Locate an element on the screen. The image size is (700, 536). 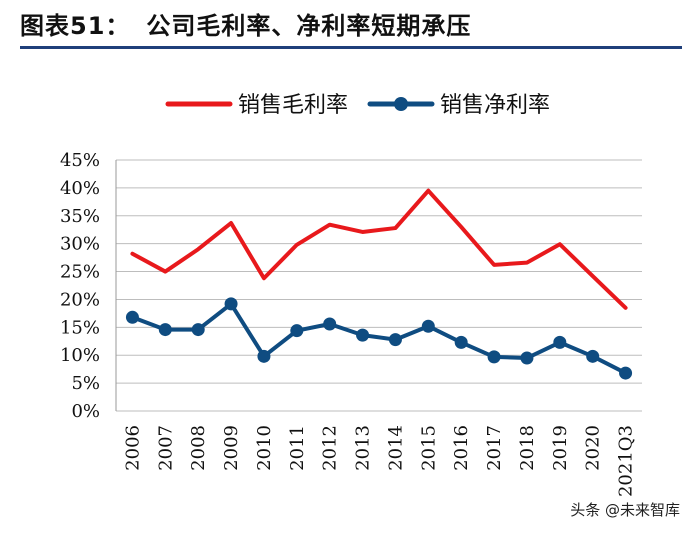
legend-label: 销售毛利率 is located at coordinates (293, 105).